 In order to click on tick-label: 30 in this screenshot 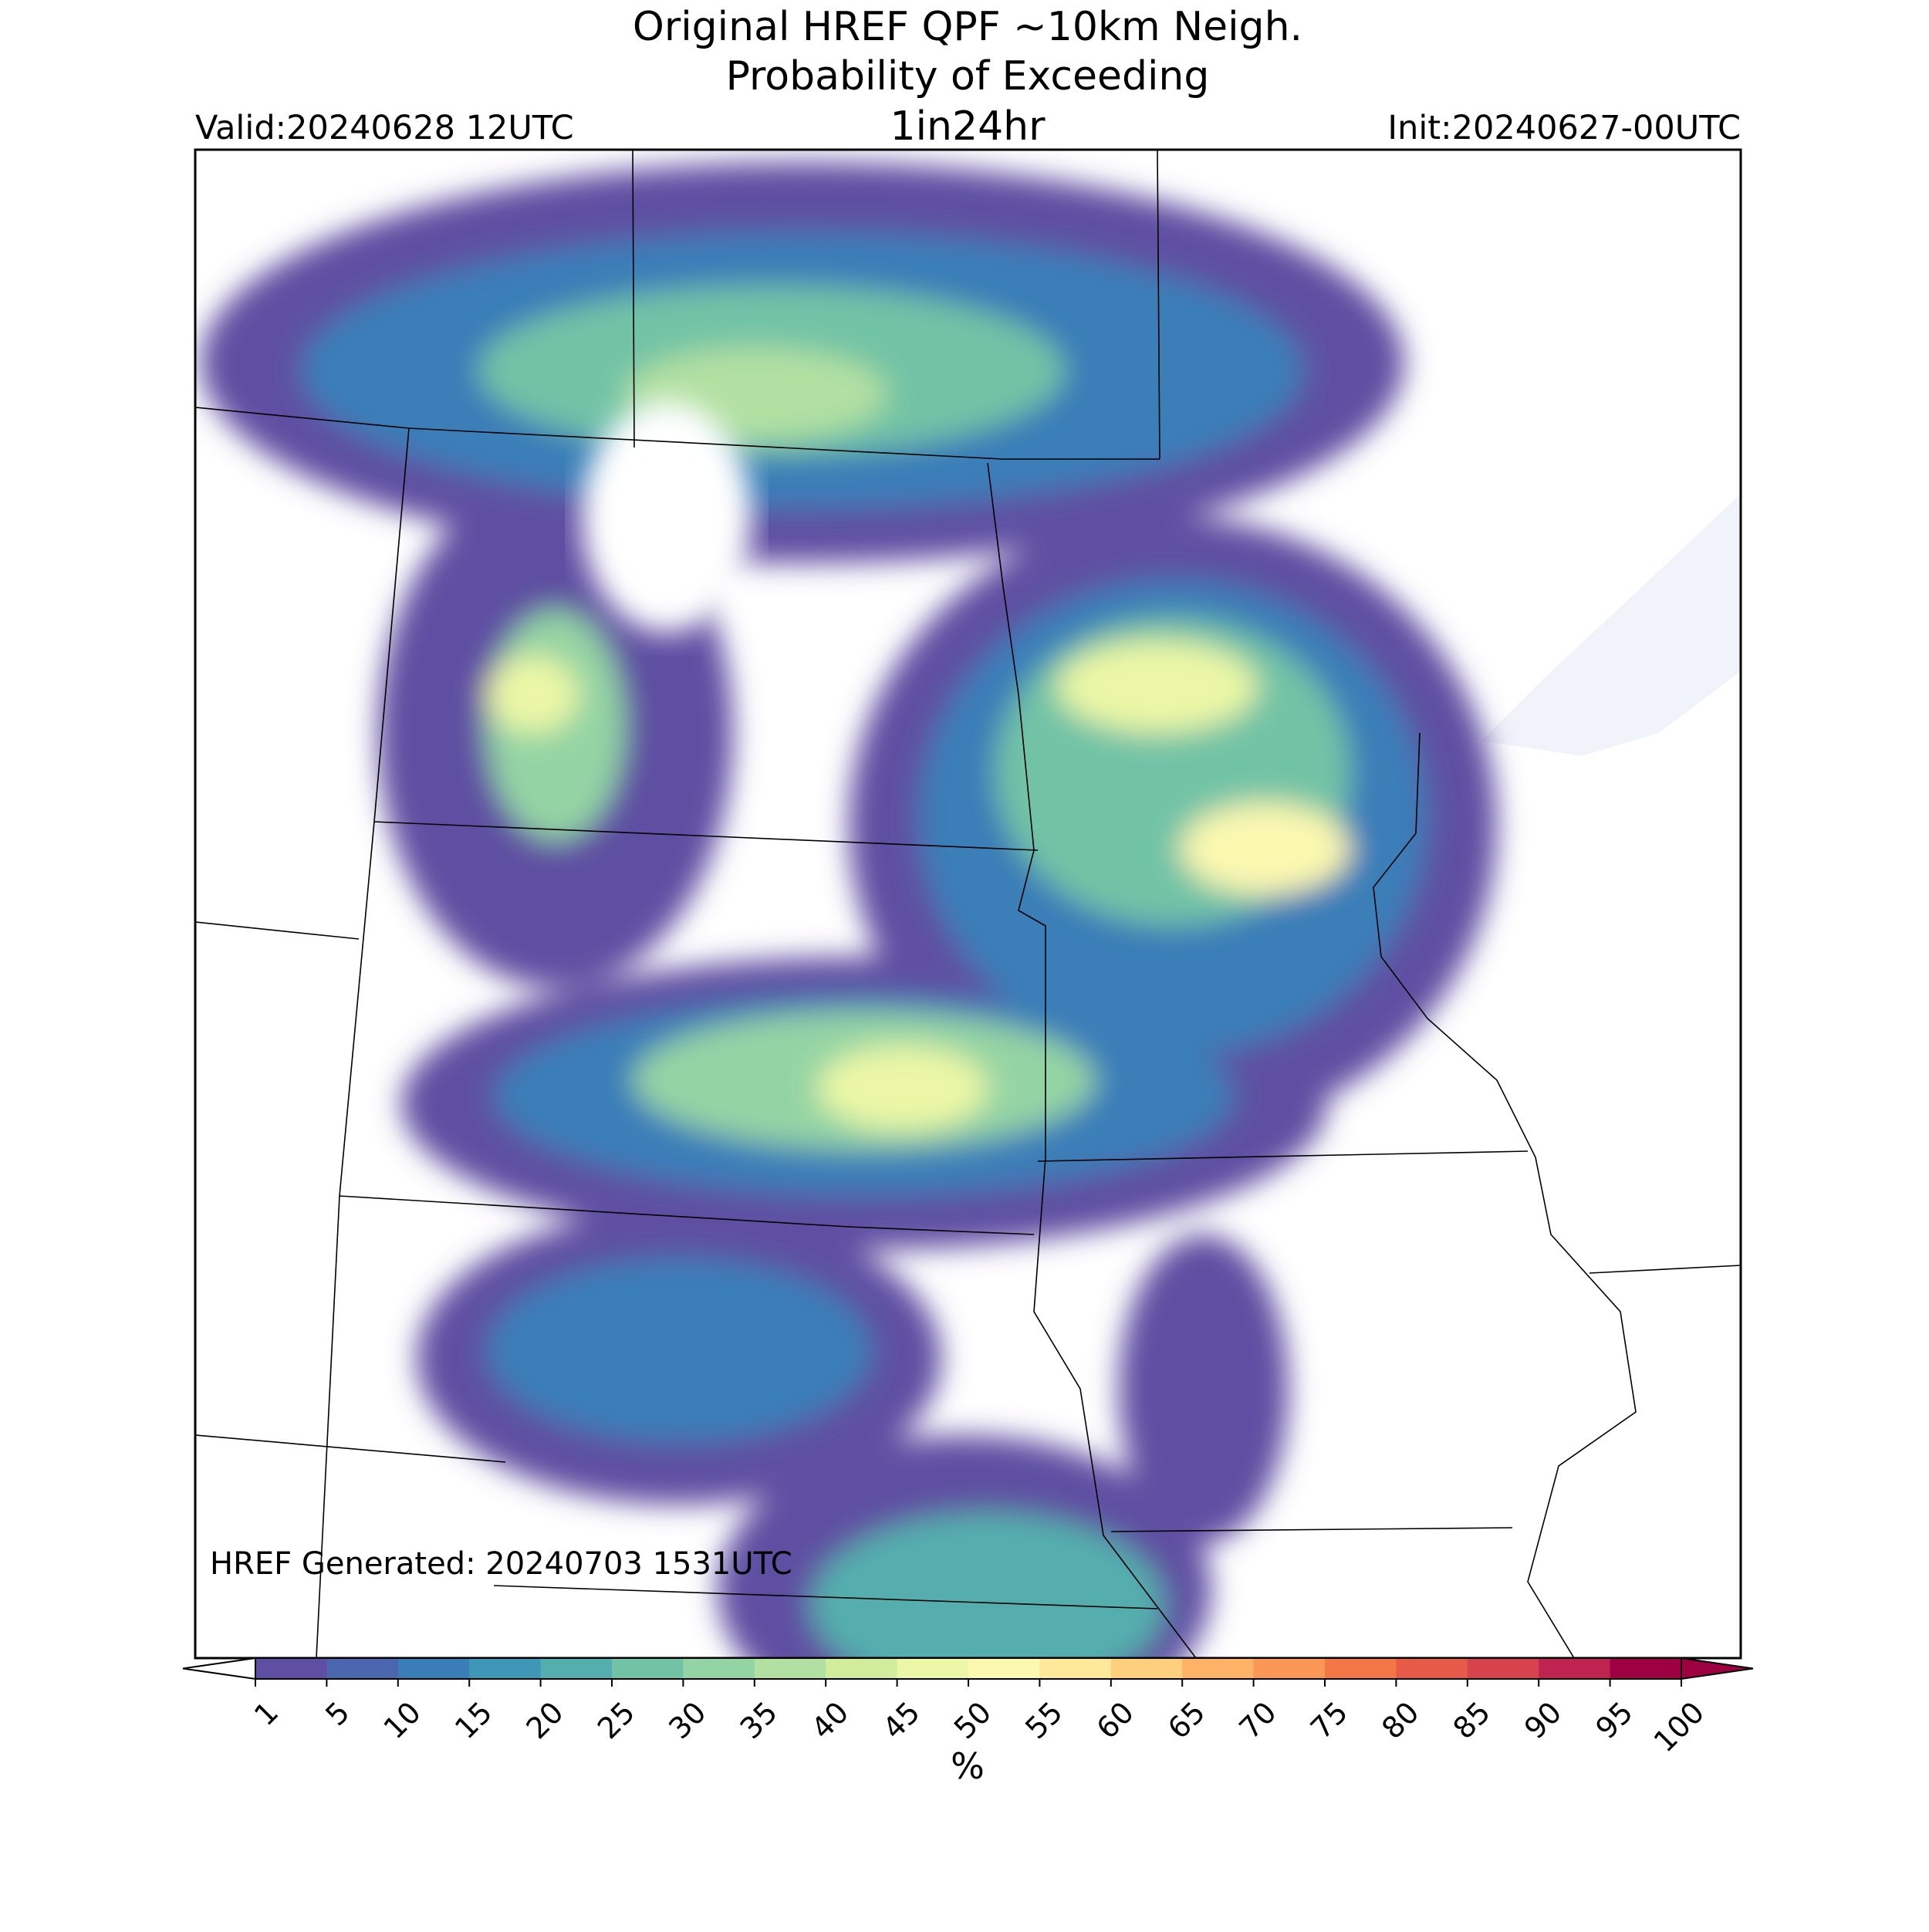, I will do `click(687, 1720)`.